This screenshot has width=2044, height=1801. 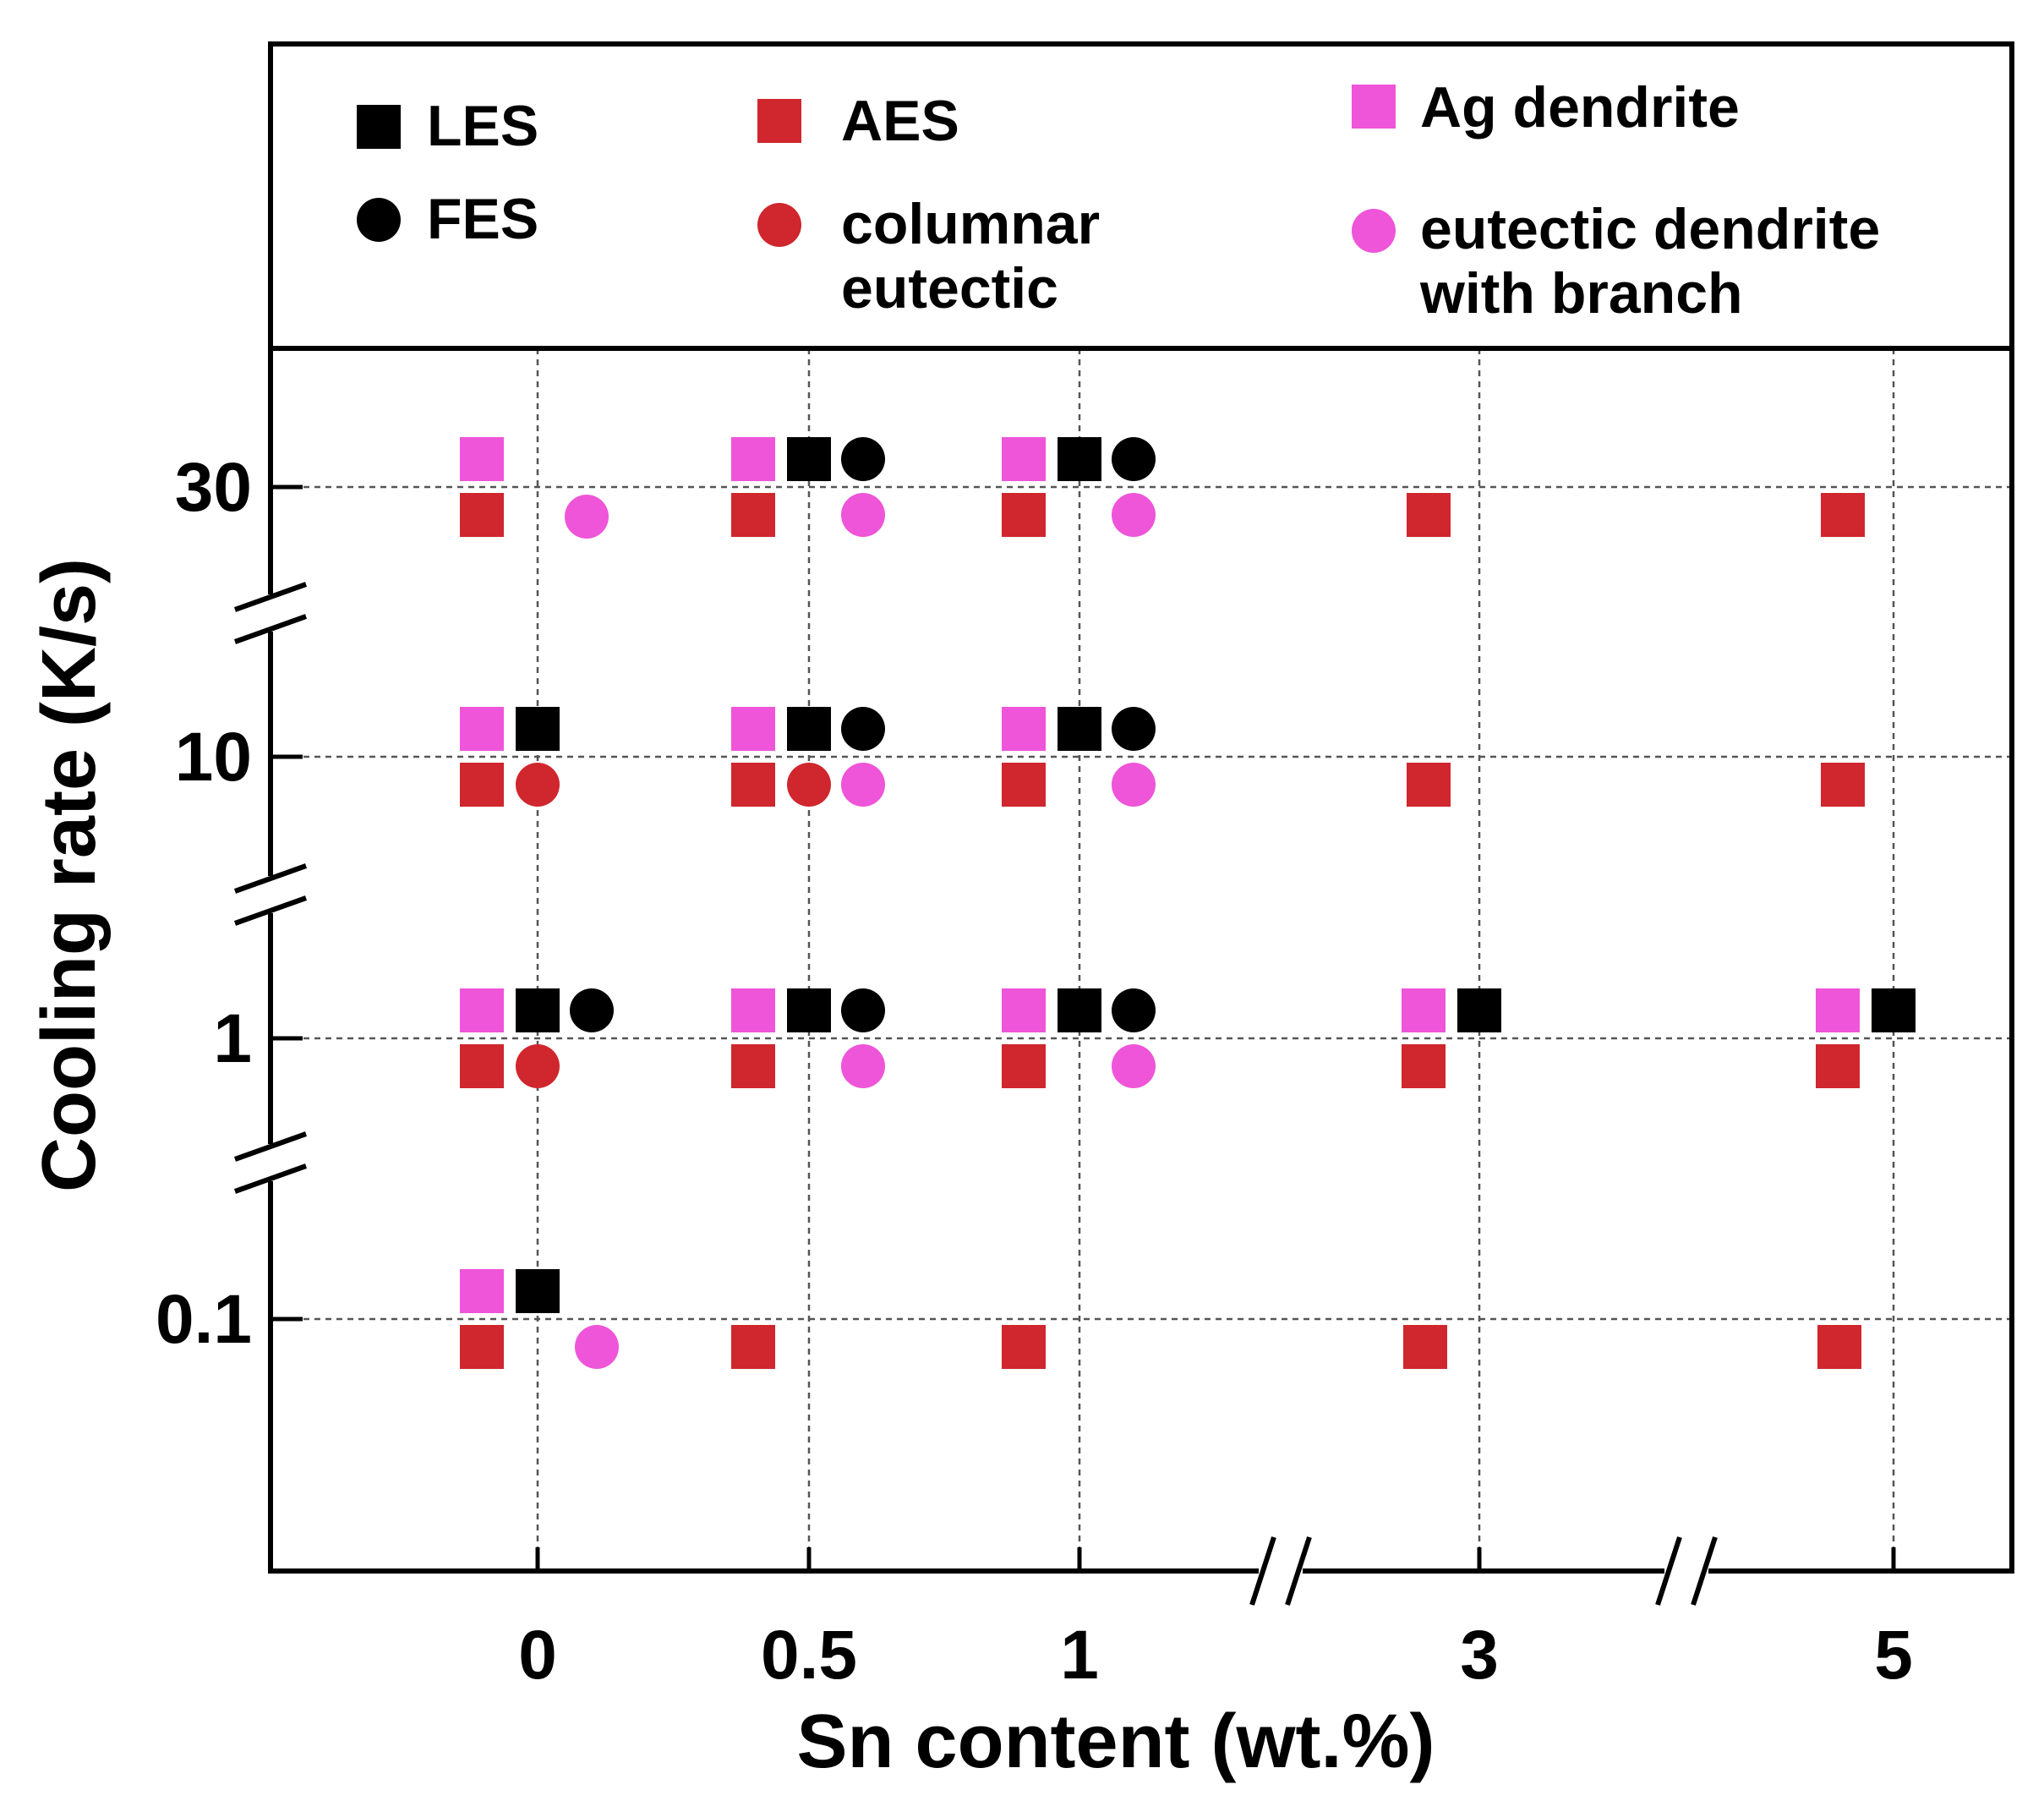 What do you see at coordinates (949, 288) in the screenshot?
I see `legend-label-columnar-eutectic-2: eutectic` at bounding box center [949, 288].